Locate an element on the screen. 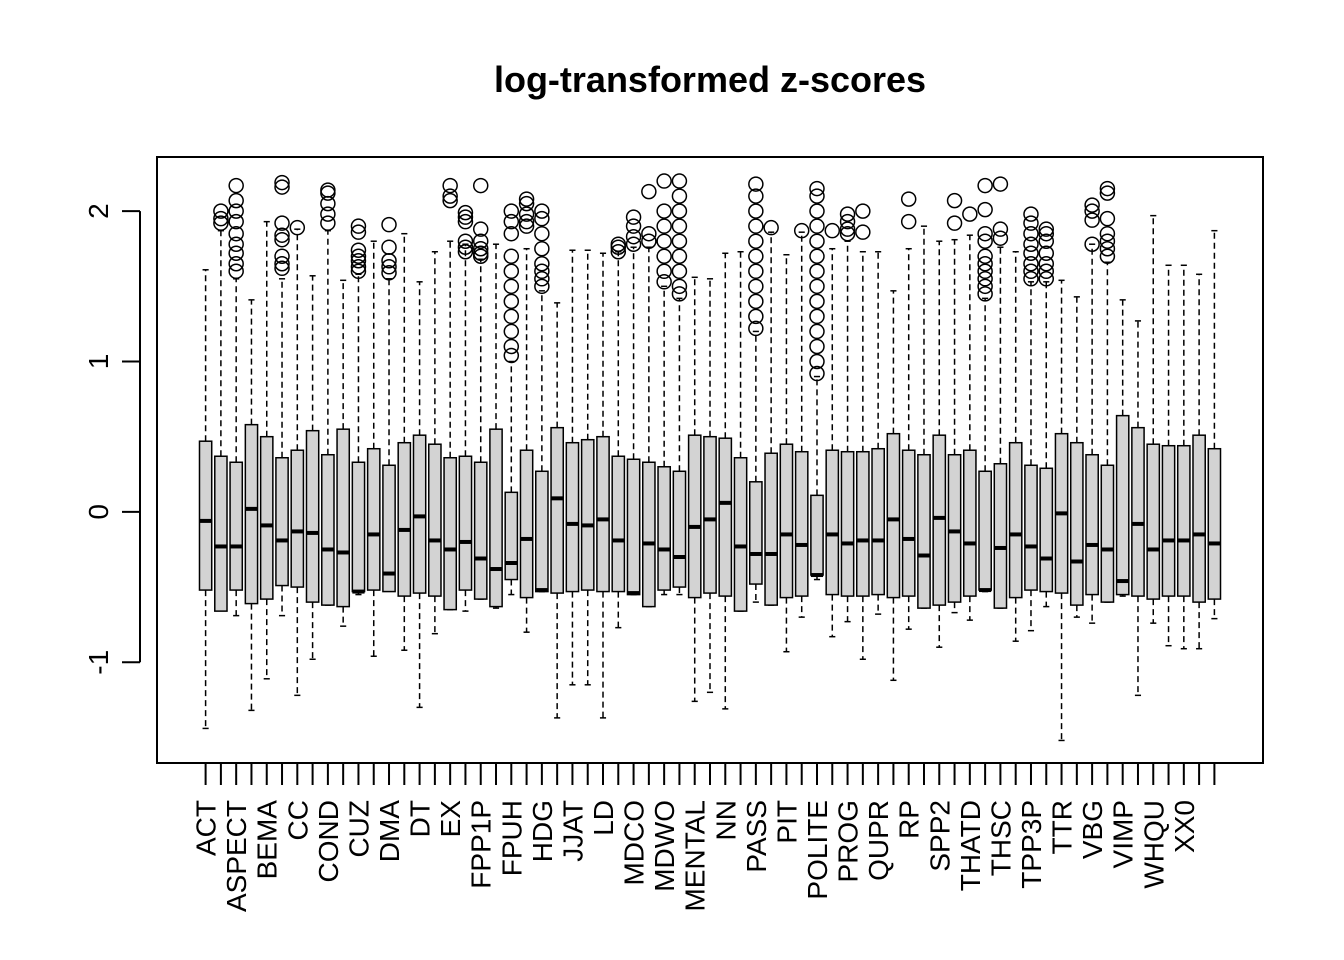  x-tick-label: THATD is located at coordinates (970, 845).